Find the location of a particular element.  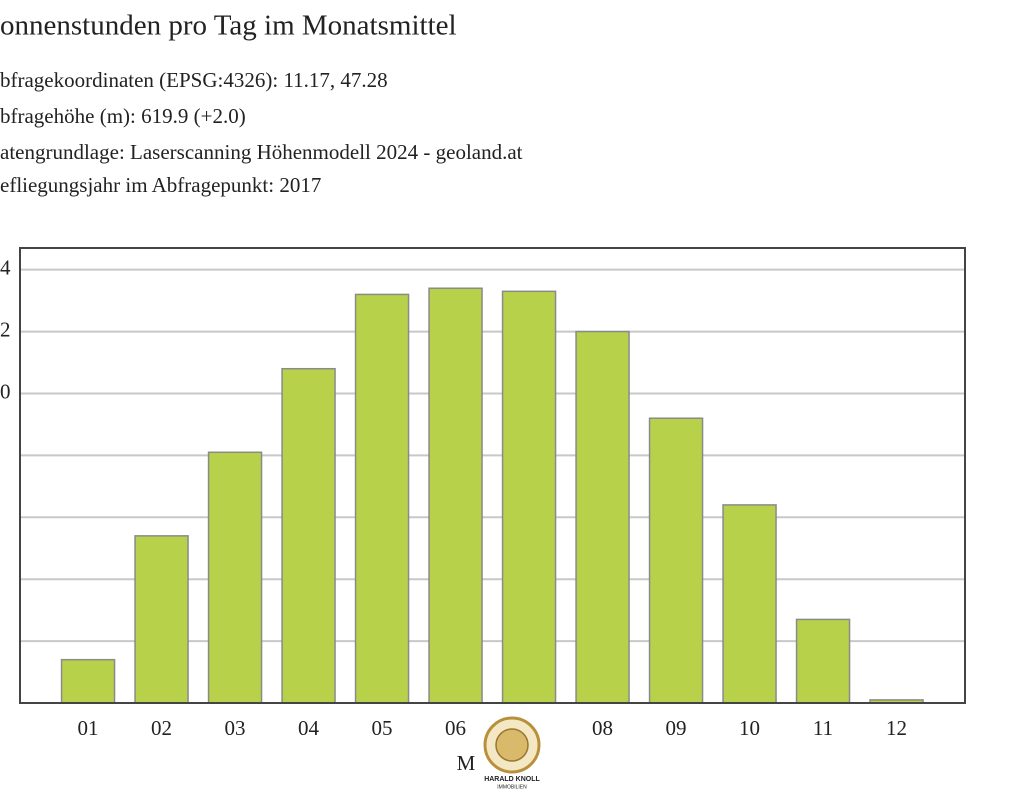

x-axis-label: M is located at coordinates (466, 763).